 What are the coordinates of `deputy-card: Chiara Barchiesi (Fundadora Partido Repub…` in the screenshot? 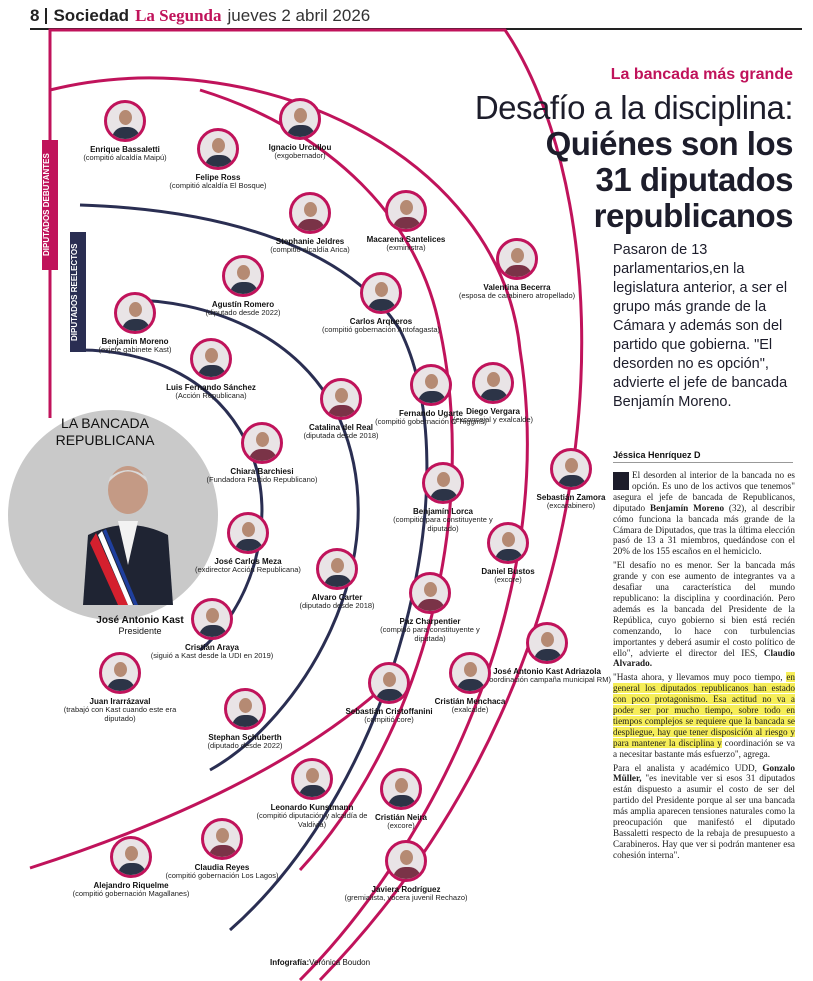 It's located at (262, 453).